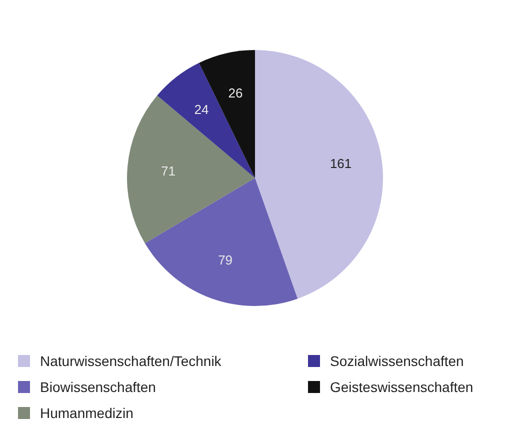  I want to click on data-label: 79, so click(225, 260).